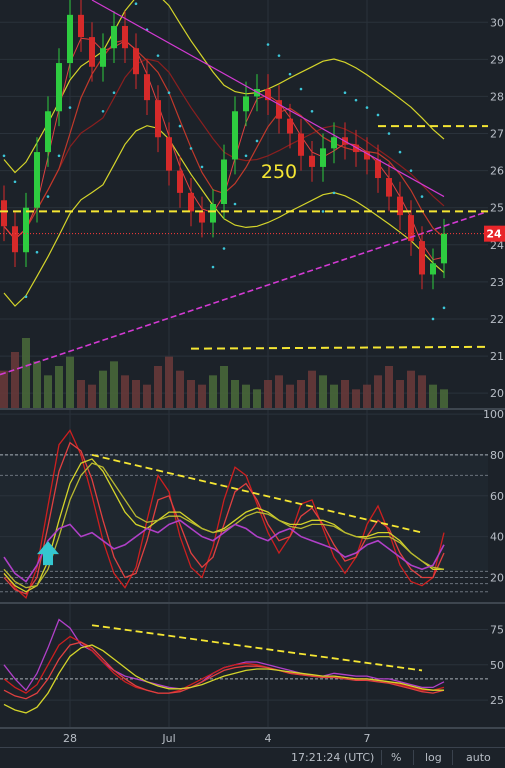 The width and height of the screenshot is (505, 768). Describe the element at coordinates (497, 59) in the screenshot. I see `price-axis-label: 29` at that location.